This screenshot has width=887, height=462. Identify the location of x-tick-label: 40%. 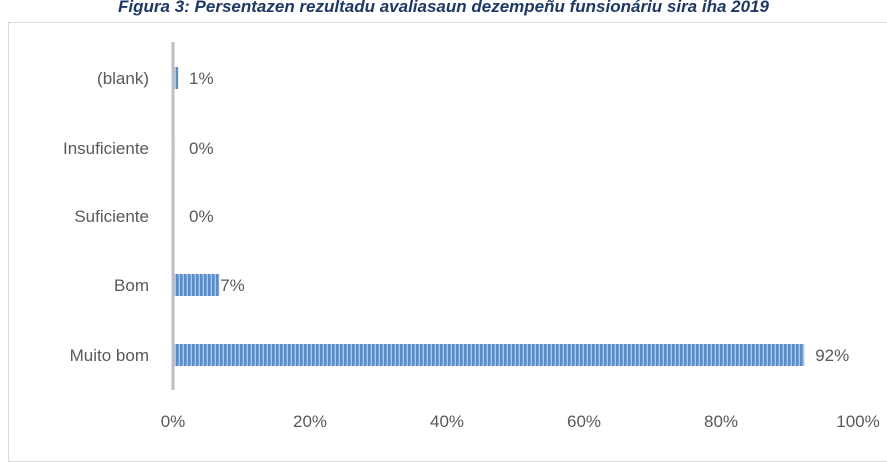
(447, 421).